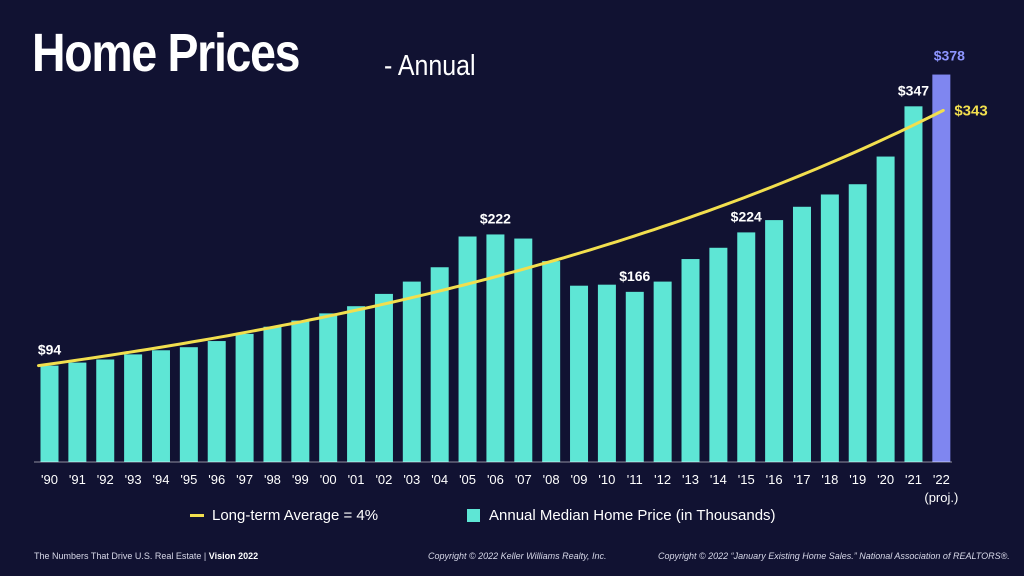 This screenshot has width=1024, height=576. What do you see at coordinates (473, 515) in the screenshot?
I see `legend-bars-swatch` at bounding box center [473, 515].